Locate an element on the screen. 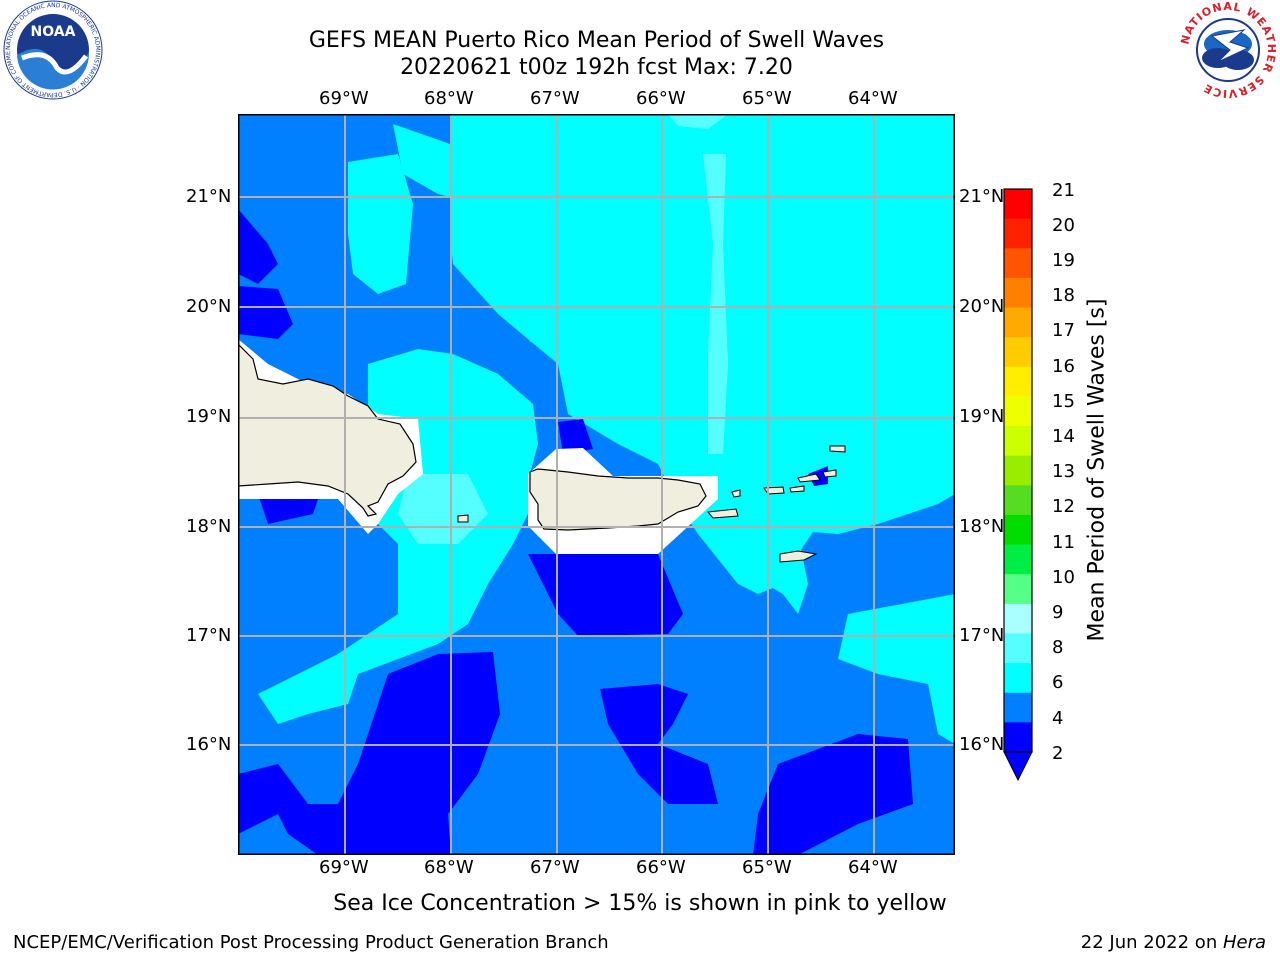  colorbar-frame is located at coordinates (1018, 470).